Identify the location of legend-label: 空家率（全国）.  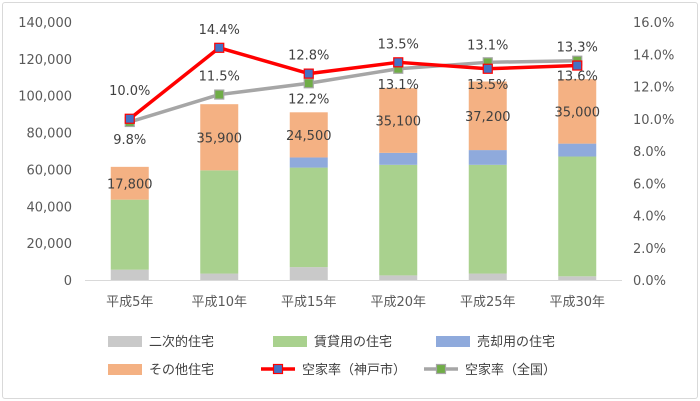
(510, 370).